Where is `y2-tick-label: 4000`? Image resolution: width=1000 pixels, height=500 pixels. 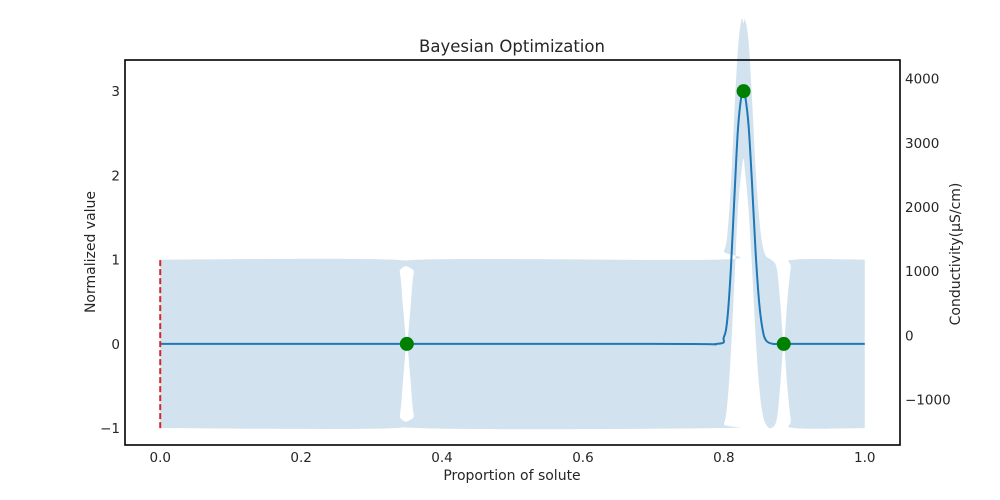 y2-tick-label: 4000 is located at coordinates (922, 80).